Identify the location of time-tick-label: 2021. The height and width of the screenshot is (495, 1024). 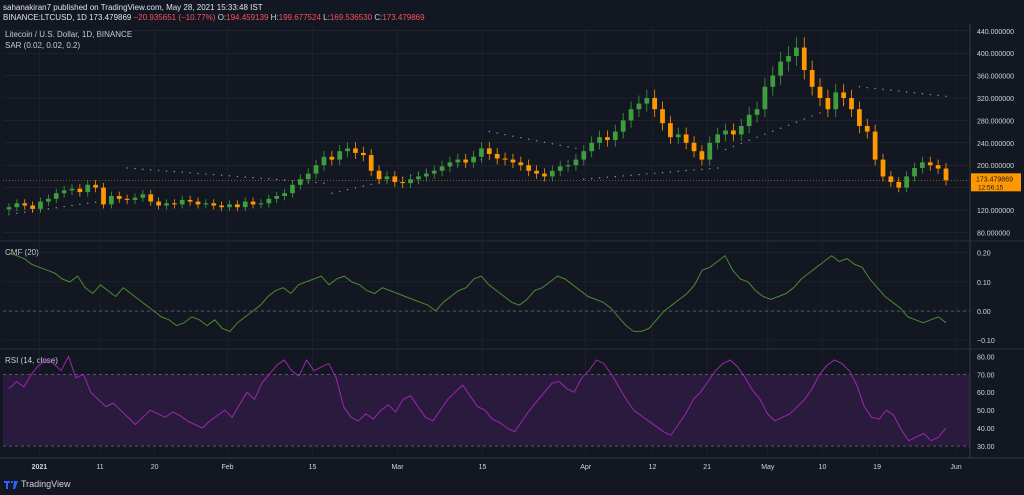
(40, 467).